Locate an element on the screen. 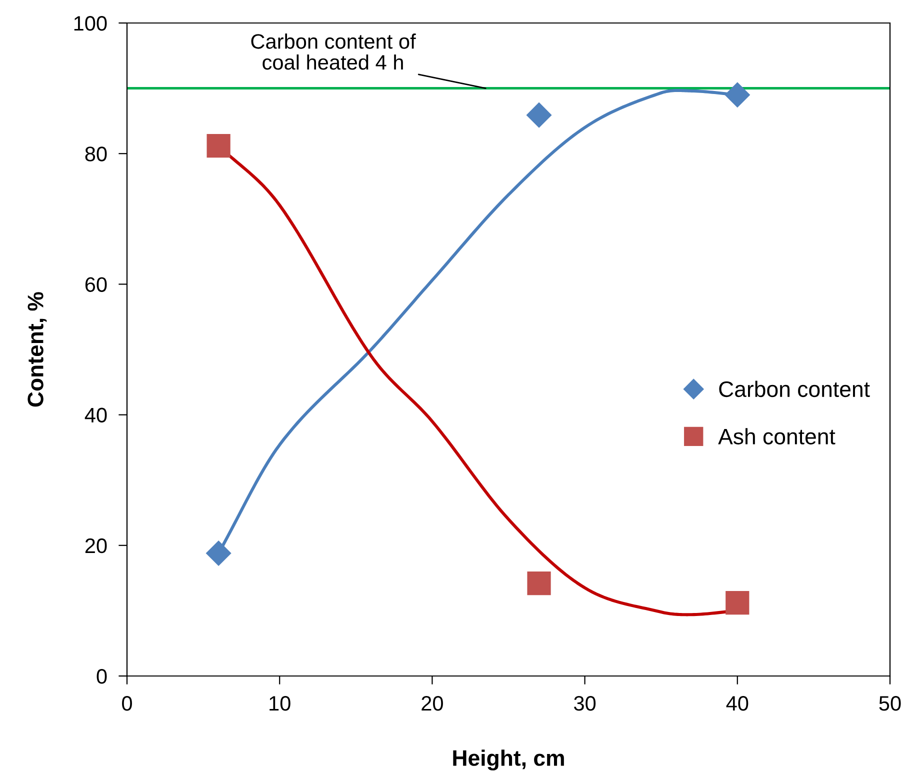 The height and width of the screenshot is (781, 908). y-axis-title: Content, % is located at coordinates (37, 349).